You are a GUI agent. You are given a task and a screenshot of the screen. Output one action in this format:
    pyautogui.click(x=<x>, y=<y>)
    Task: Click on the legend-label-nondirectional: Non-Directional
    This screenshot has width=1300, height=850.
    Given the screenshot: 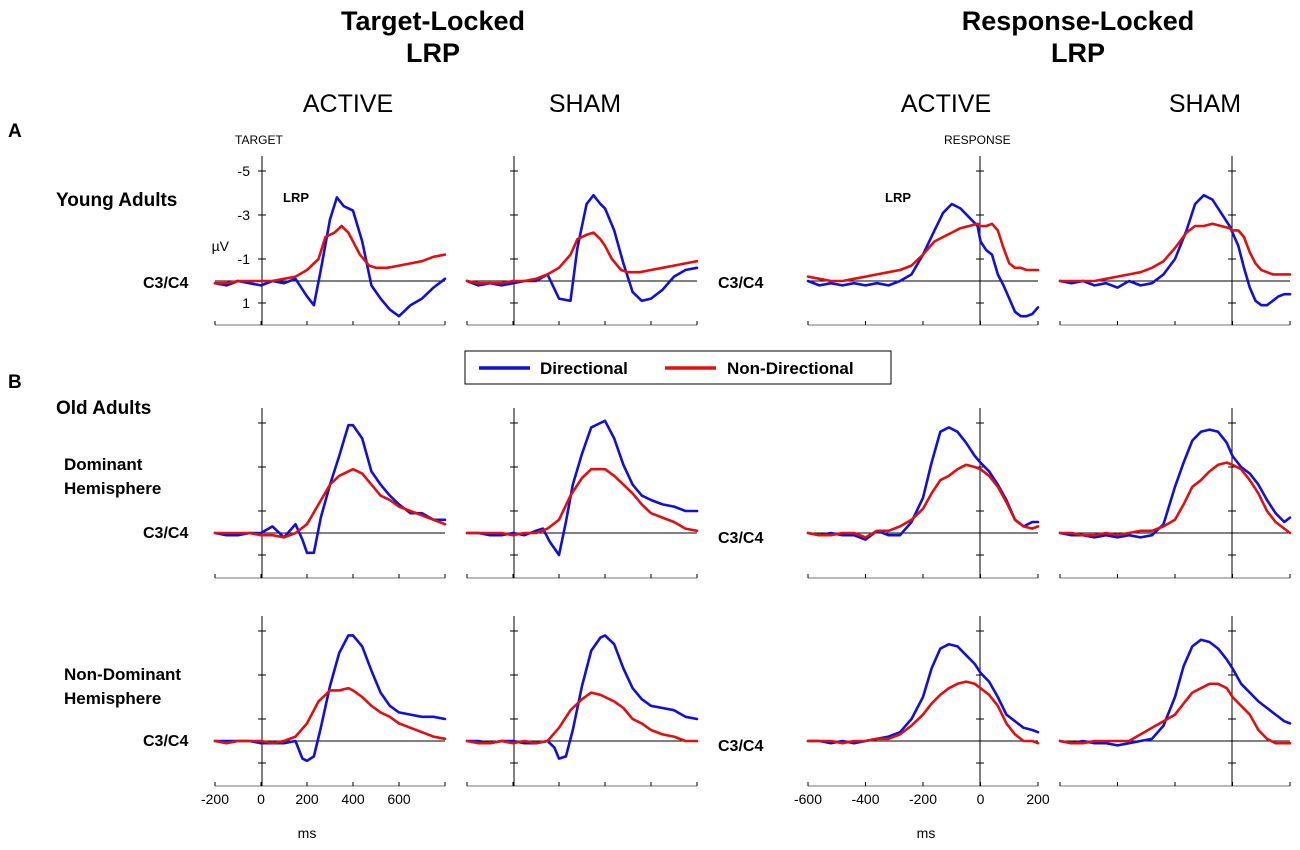 What is the action you would take?
    pyautogui.click(x=790, y=368)
    